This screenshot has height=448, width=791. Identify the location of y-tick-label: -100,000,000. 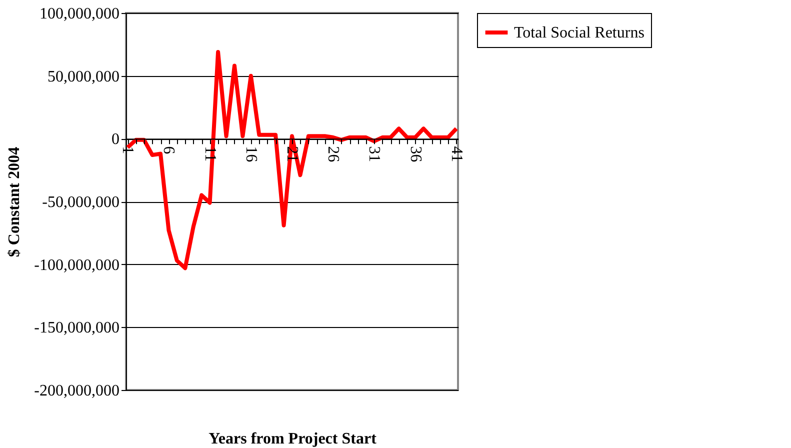
(77, 265).